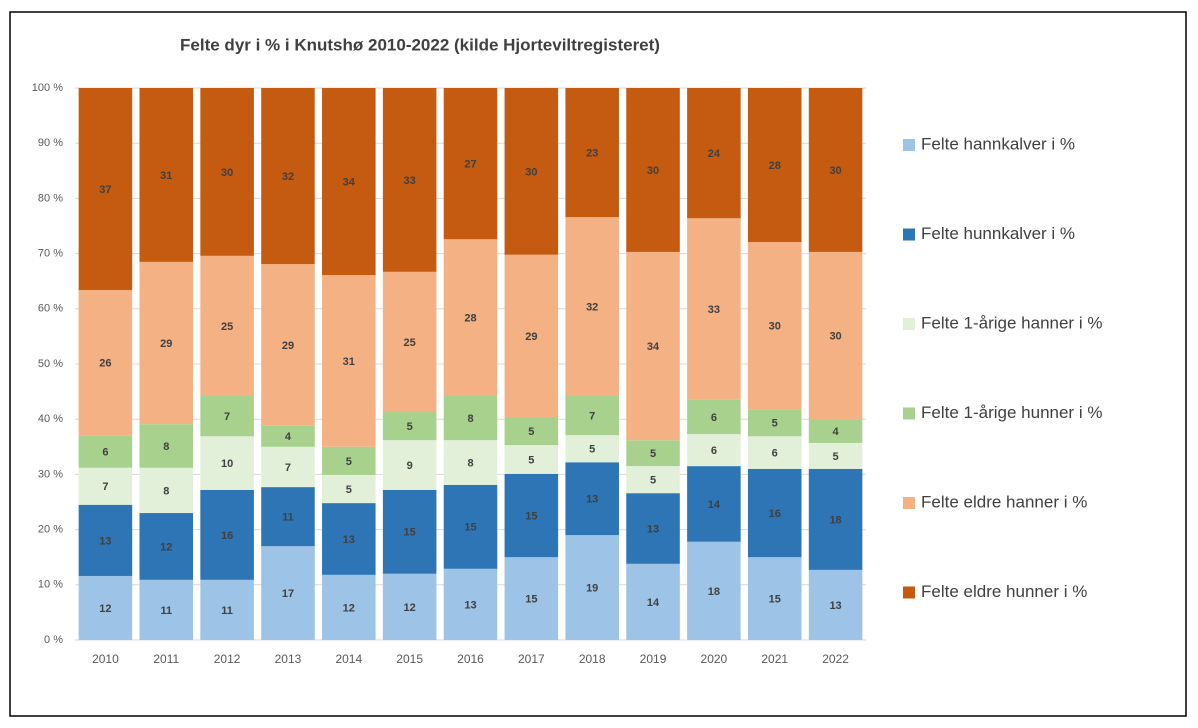  I want to click on y-tick-label: 10 %, so click(50, 585).